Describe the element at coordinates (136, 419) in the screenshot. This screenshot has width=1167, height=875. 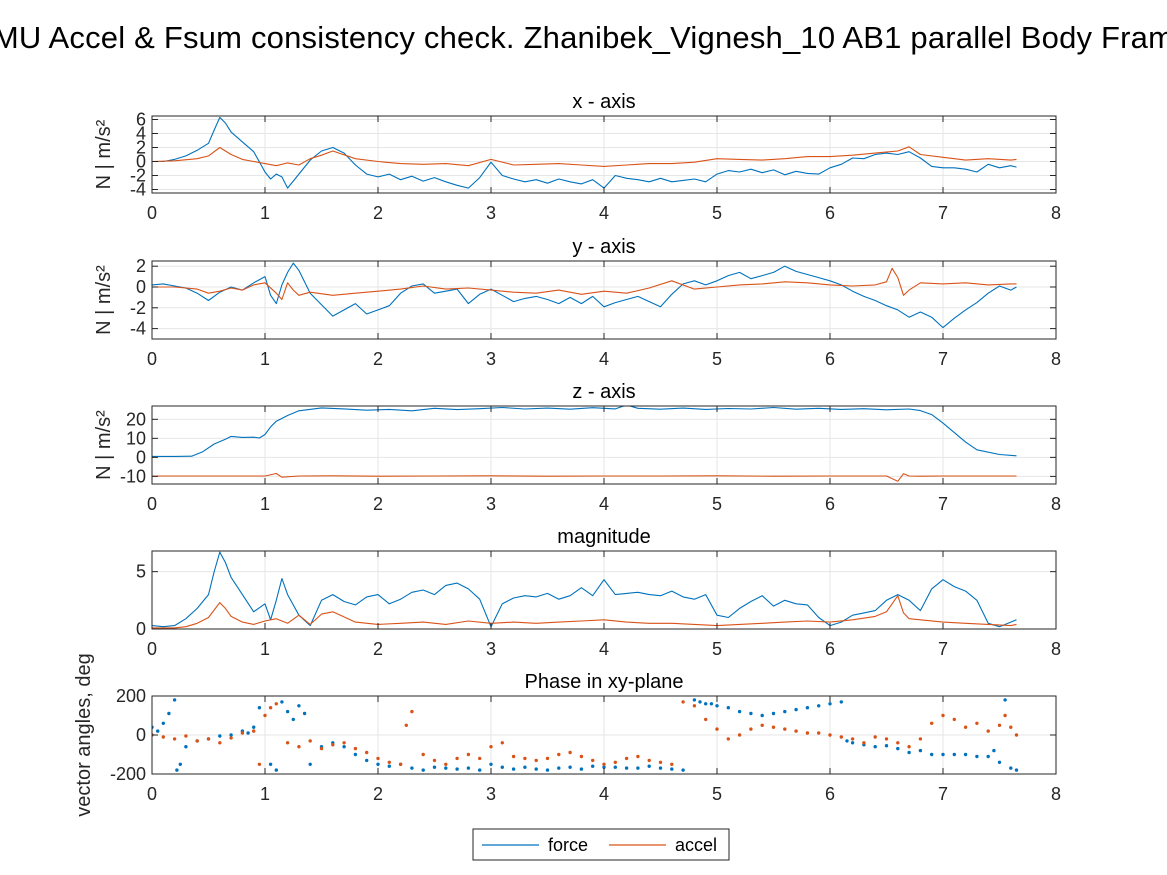
I see `tick-label-y: 20` at that location.